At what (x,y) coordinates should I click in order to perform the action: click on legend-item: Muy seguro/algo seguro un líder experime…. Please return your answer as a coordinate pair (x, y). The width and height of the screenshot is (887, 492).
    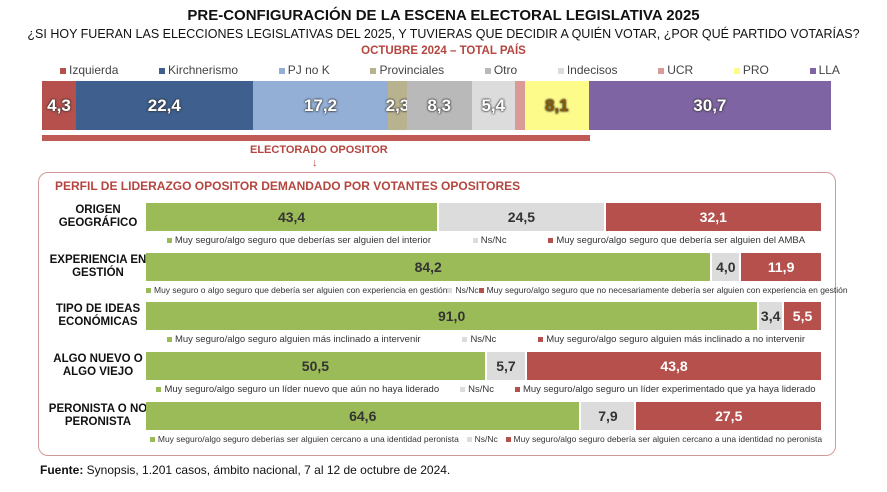
    Looking at the image, I should click on (665, 389).